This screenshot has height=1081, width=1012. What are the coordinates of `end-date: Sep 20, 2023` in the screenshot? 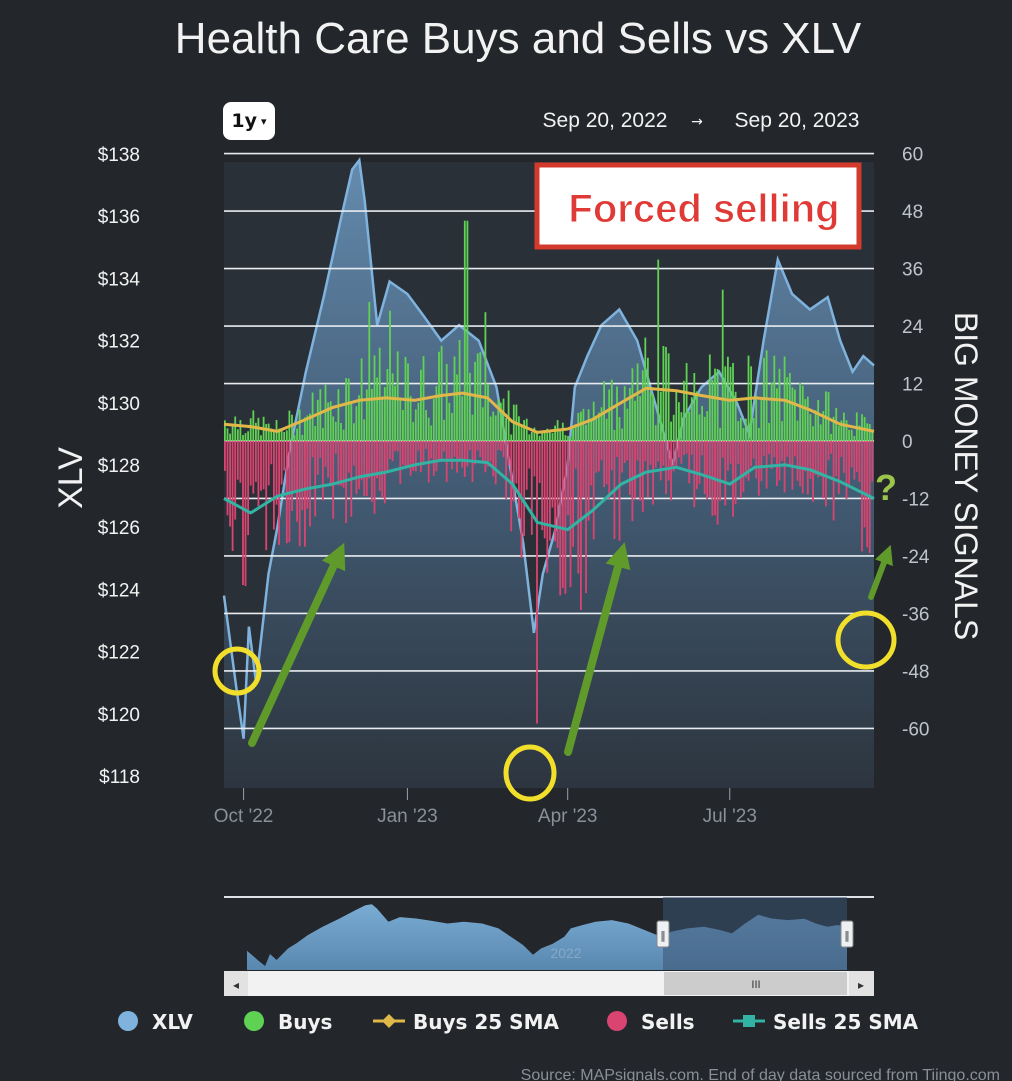 It's located at (797, 120).